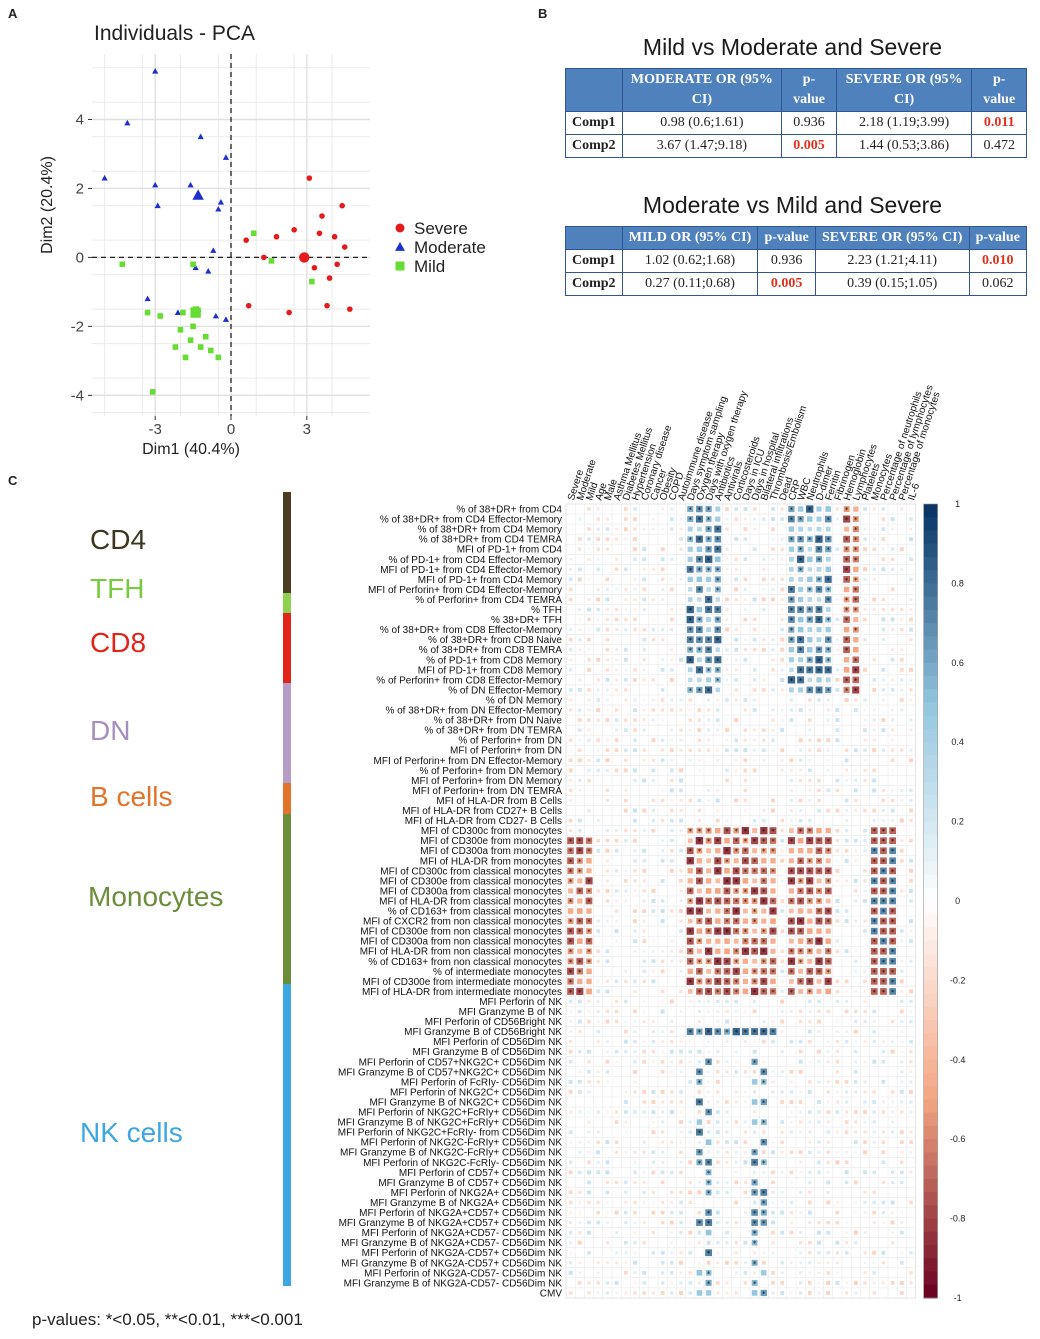  I want to click on x-tick-label: -3, so click(155, 429).